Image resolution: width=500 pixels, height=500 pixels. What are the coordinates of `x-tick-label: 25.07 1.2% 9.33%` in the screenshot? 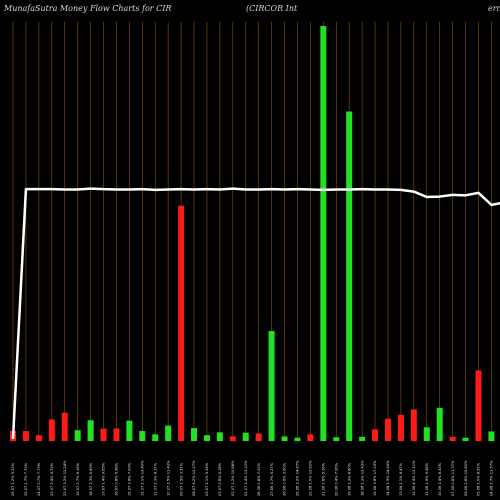 It's located at (13, 479).